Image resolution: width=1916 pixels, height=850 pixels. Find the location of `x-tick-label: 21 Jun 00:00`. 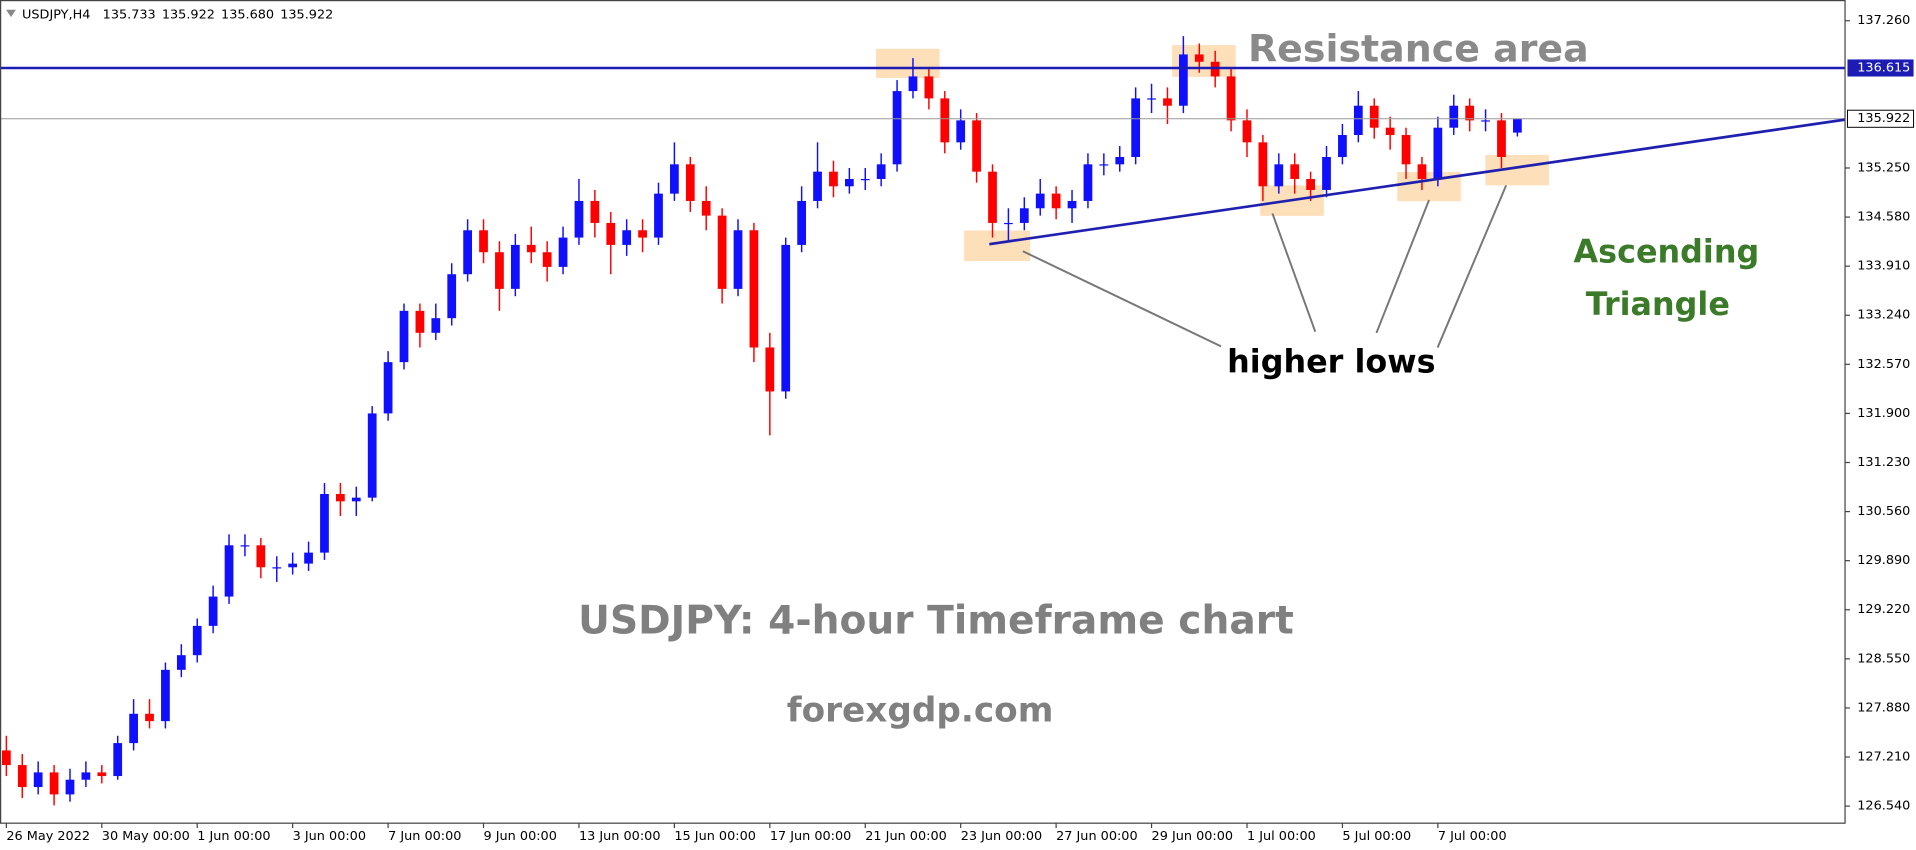

x-tick-label: 21 Jun 00:00 is located at coordinates (906, 836).